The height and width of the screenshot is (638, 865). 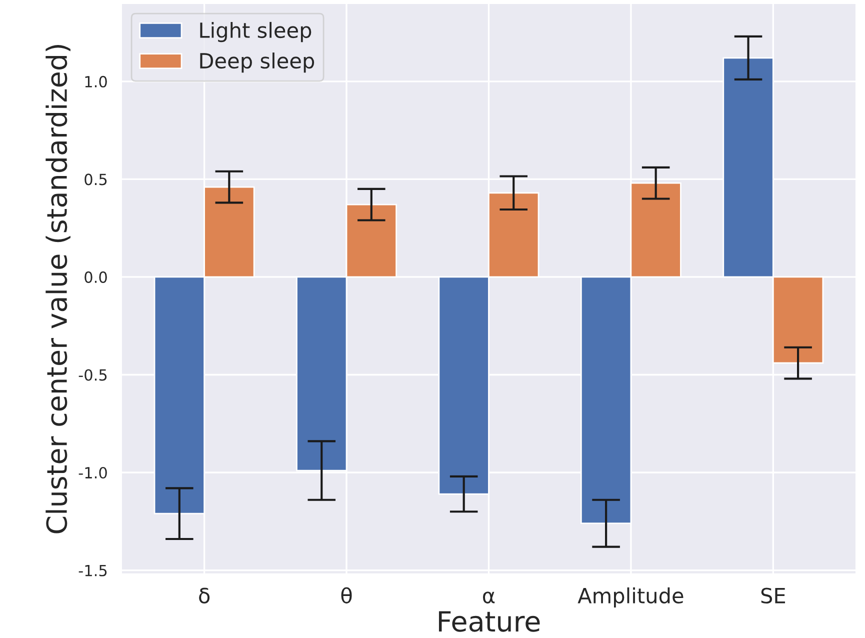 I want to click on y-tick-label: -0.5, so click(x=92, y=375).